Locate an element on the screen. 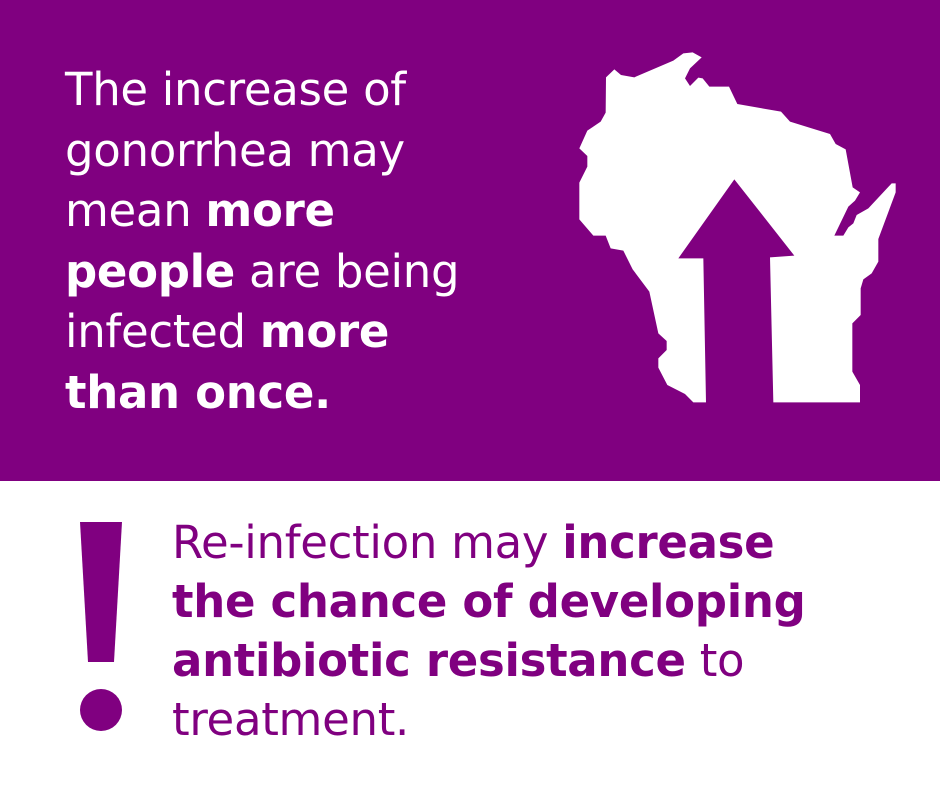 The height and width of the screenshot is (788, 940). exclamation-icon is located at coordinates (101, 626).